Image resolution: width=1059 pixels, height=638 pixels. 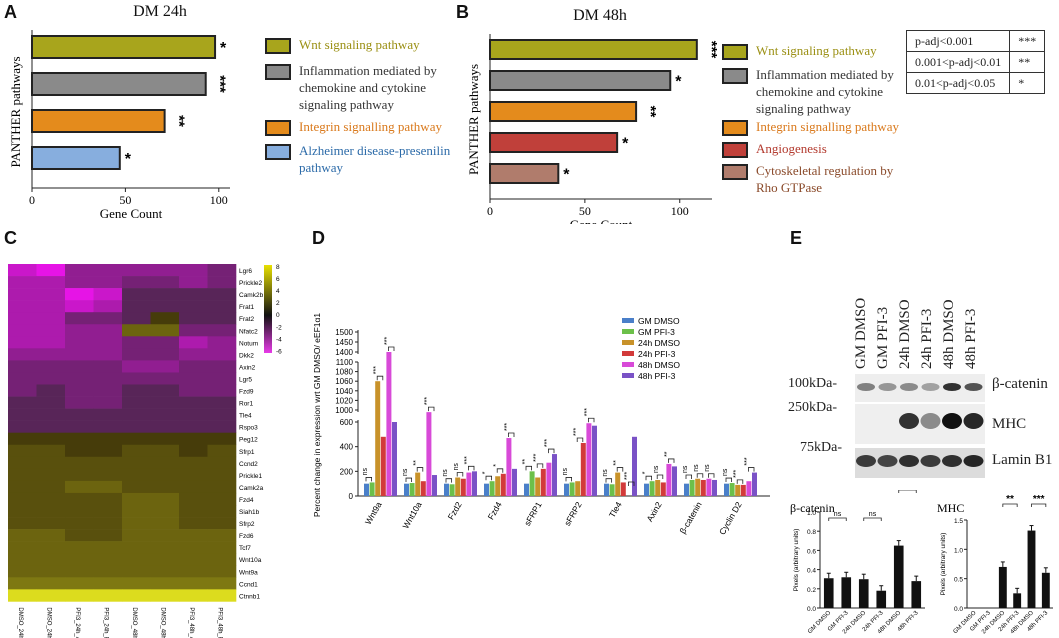 I want to click on colorbar-tick: 8, so click(x=278, y=267).